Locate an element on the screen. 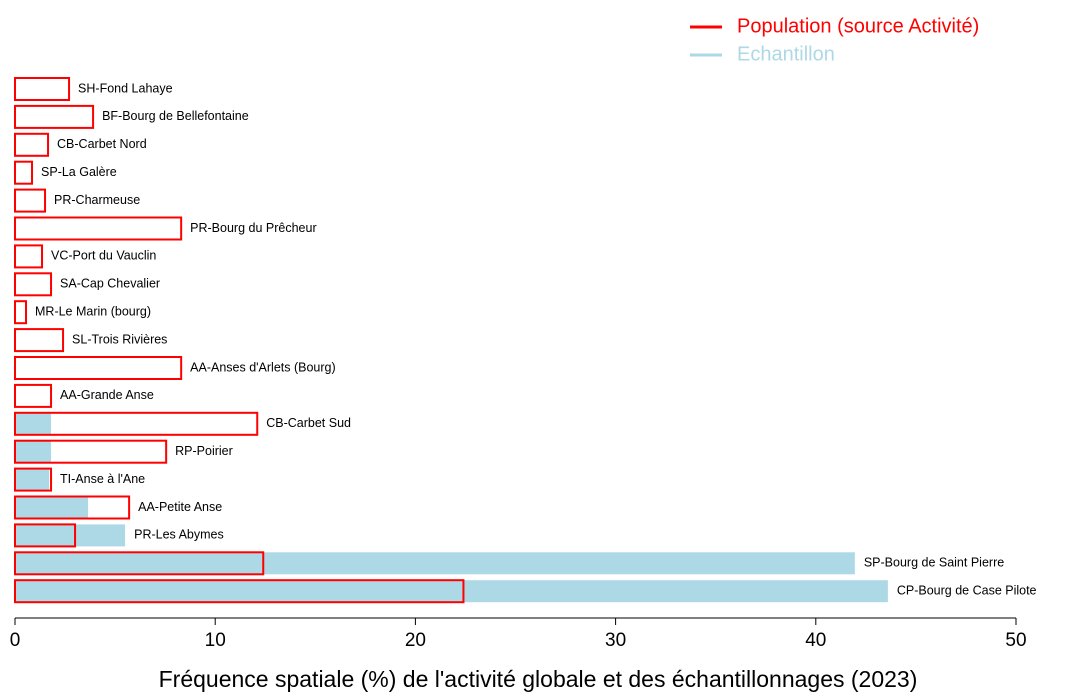 This screenshot has width=1075, height=700. legend-label: Population (source Activité) is located at coordinates (858, 26).